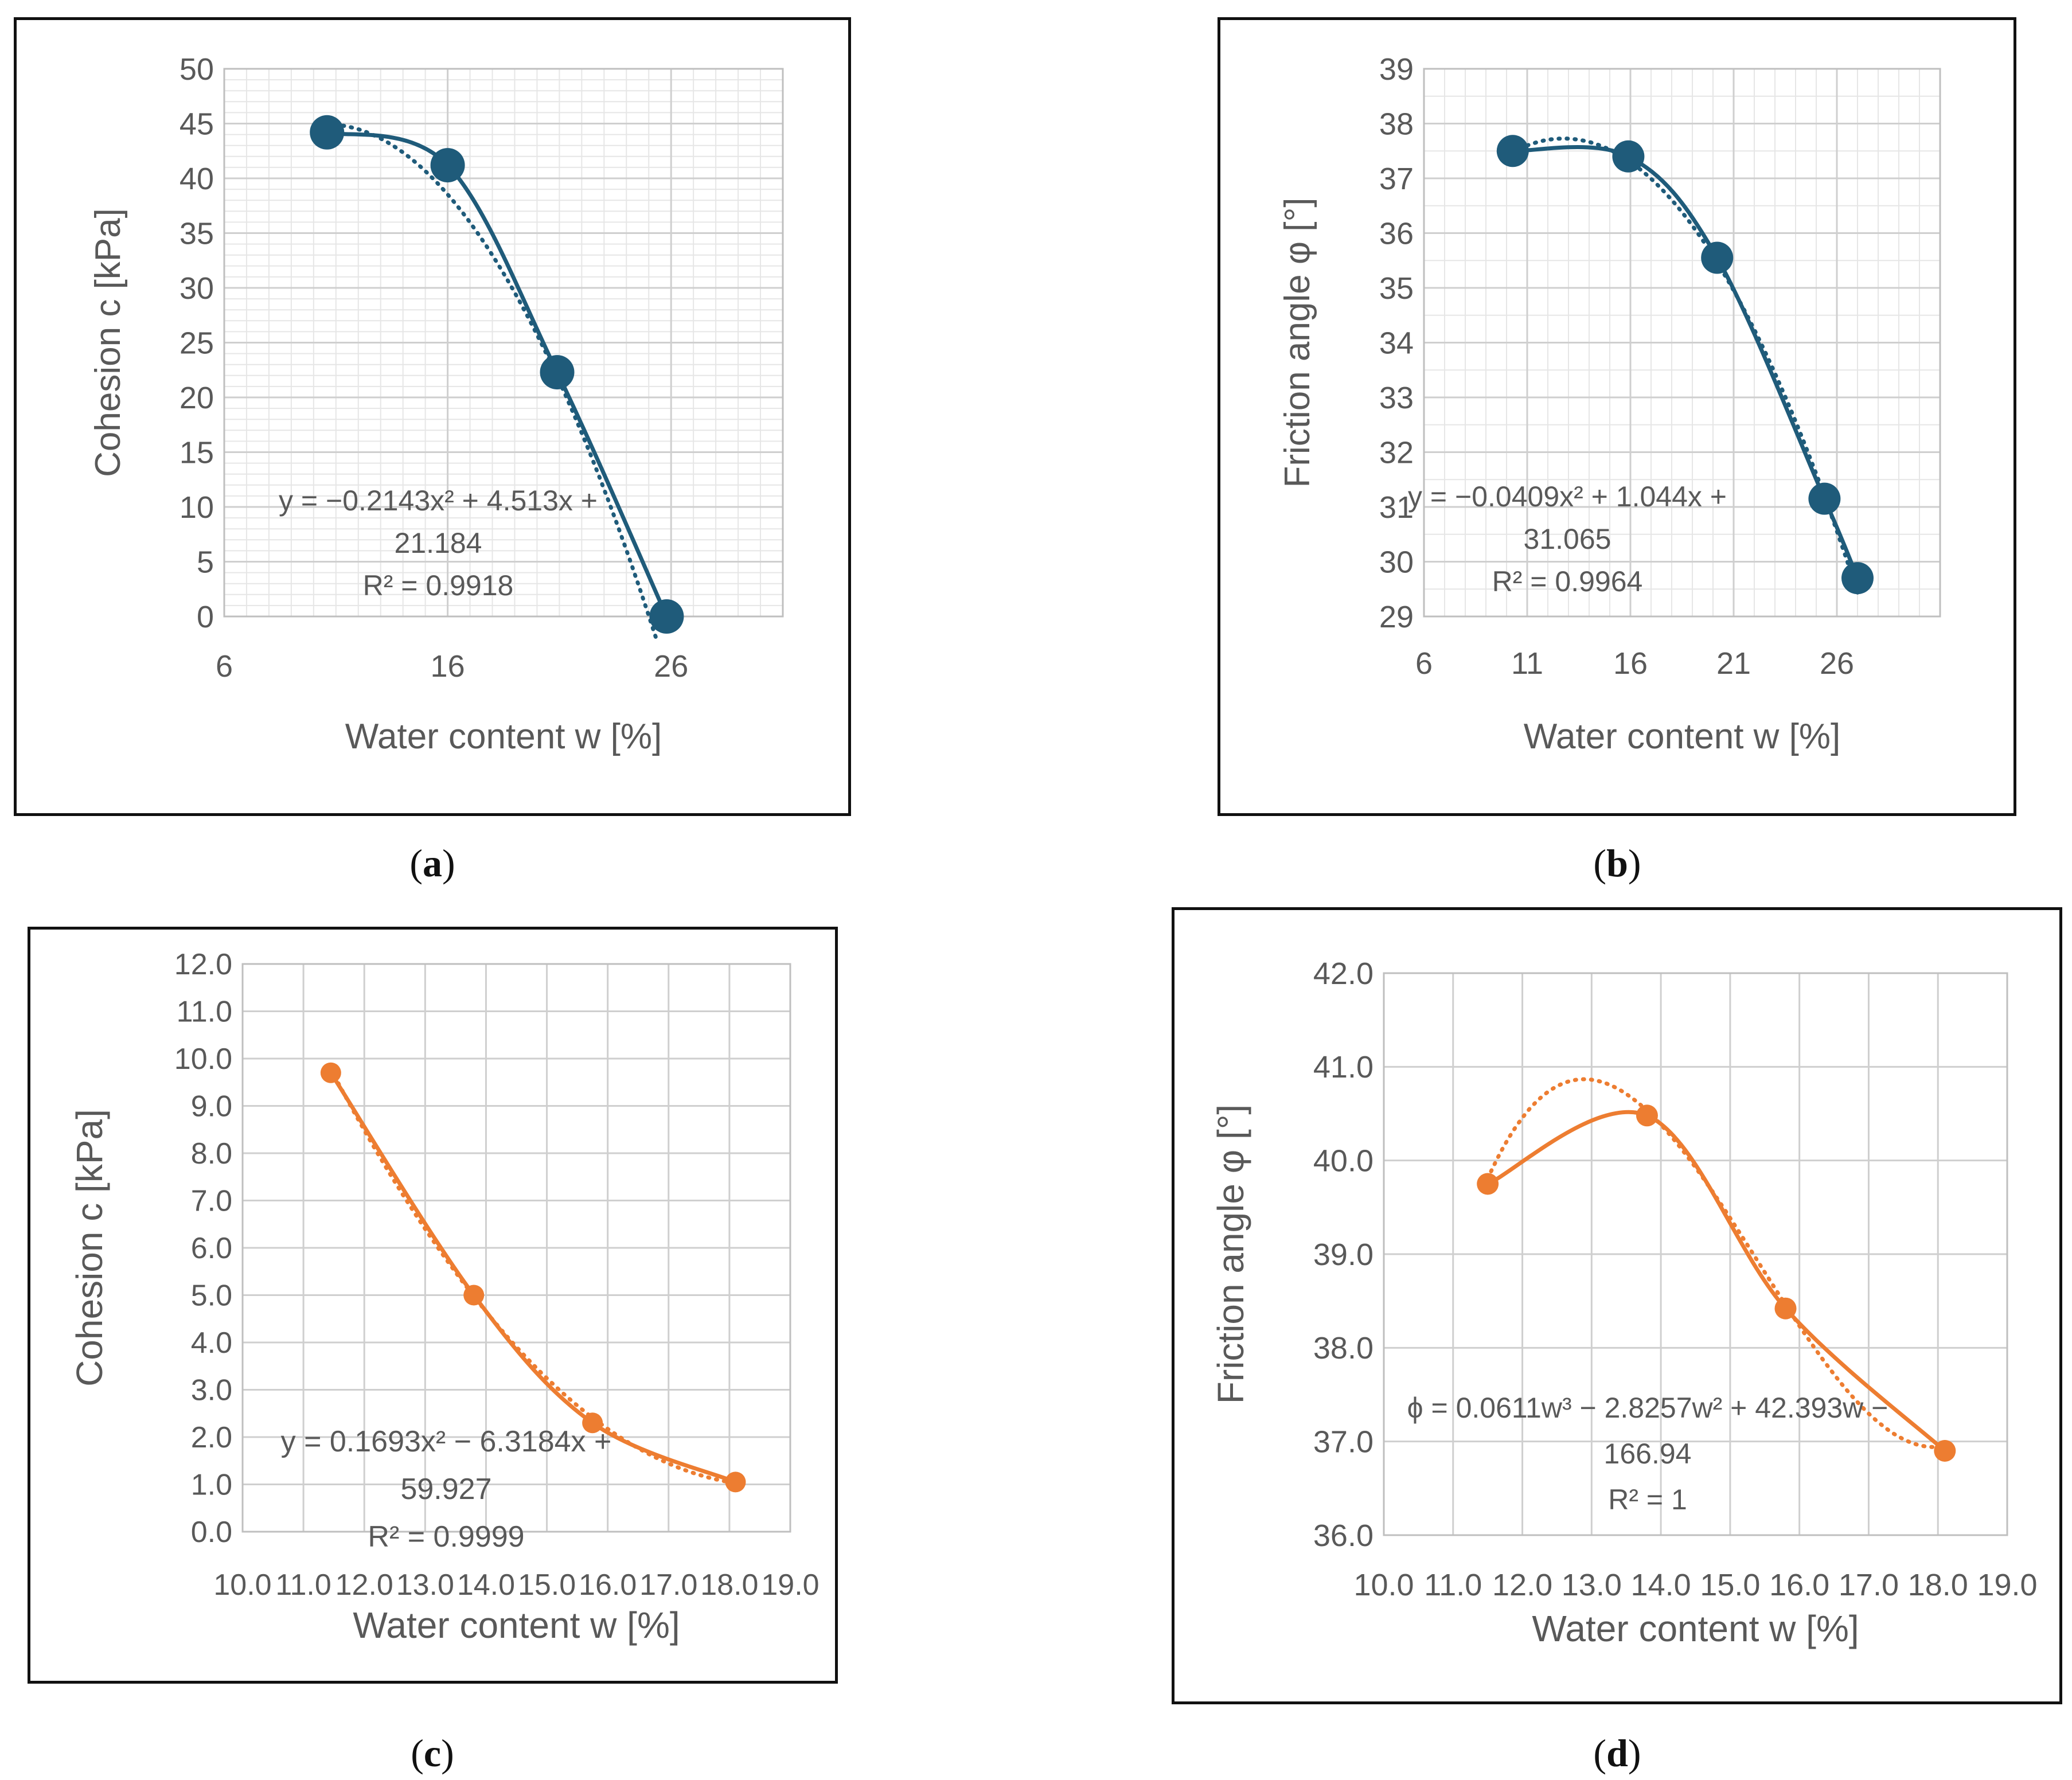 Image resolution: width=2072 pixels, height=1780 pixels. I want to click on y-tick-label: 2.0, so click(211, 1437).